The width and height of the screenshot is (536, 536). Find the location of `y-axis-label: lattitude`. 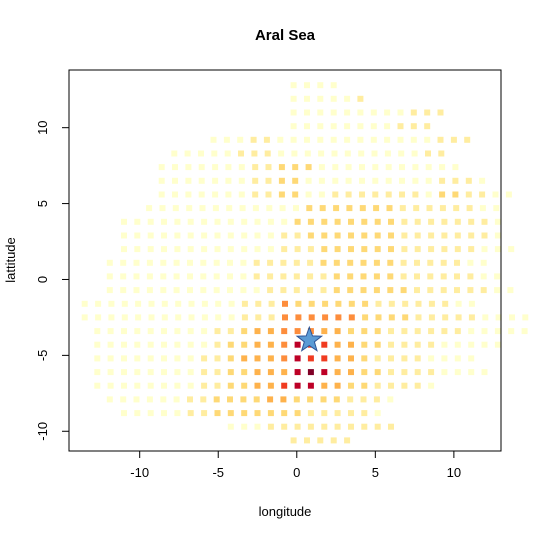

y-axis-label: lattitude is located at coordinates (10, 260).